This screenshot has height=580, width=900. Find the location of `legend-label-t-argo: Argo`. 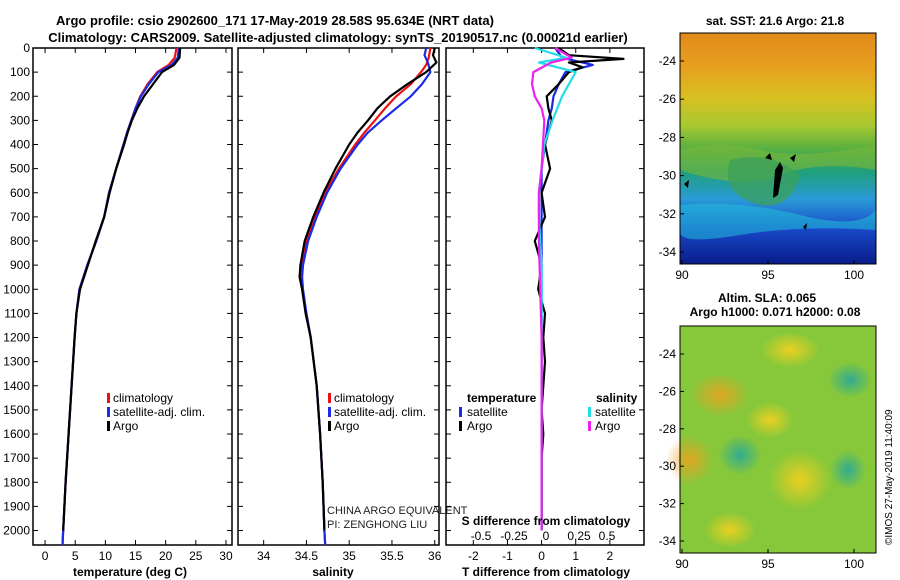

legend-label-t-argo: Argo is located at coordinates (480, 426).